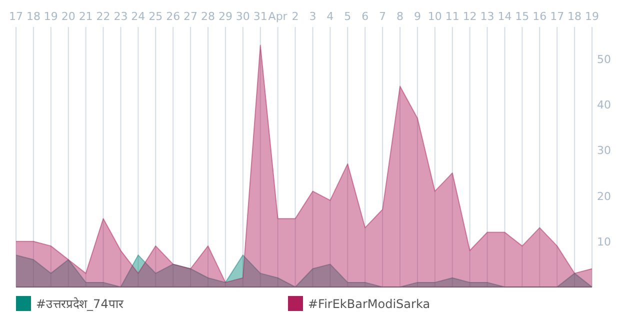 Image resolution: width=640 pixels, height=320 pixels. Describe the element at coordinates (225, 16) in the screenshot. I see `x-tick-label: 29` at that location.